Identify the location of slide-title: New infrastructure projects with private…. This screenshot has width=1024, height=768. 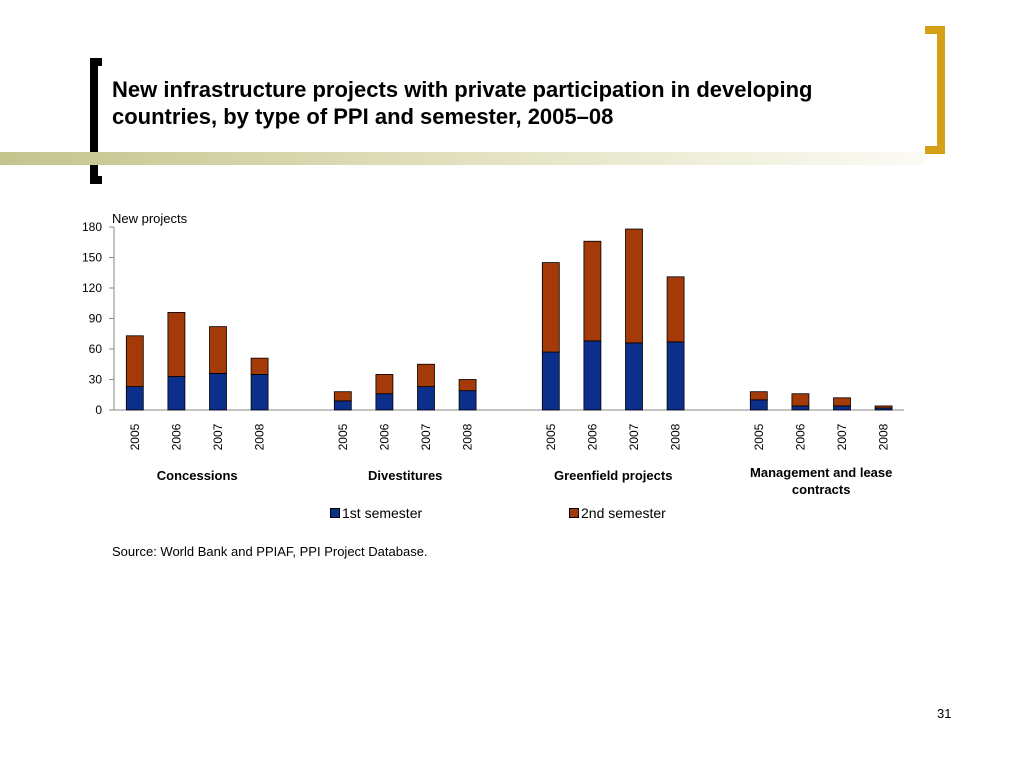
(462, 103).